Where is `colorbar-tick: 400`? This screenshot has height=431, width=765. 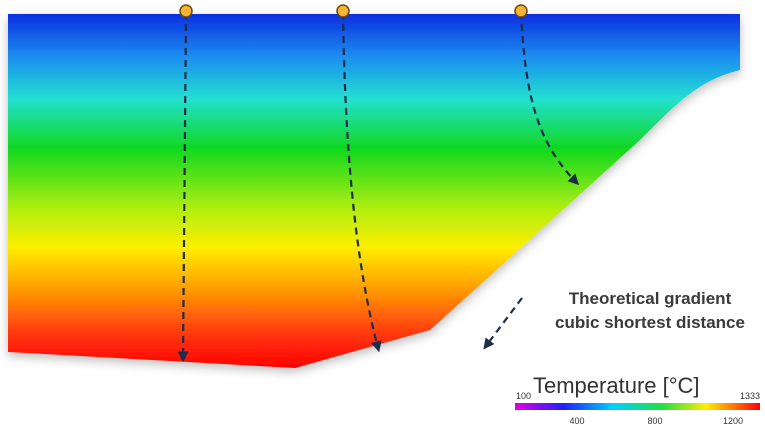 colorbar-tick: 400 is located at coordinates (576, 421).